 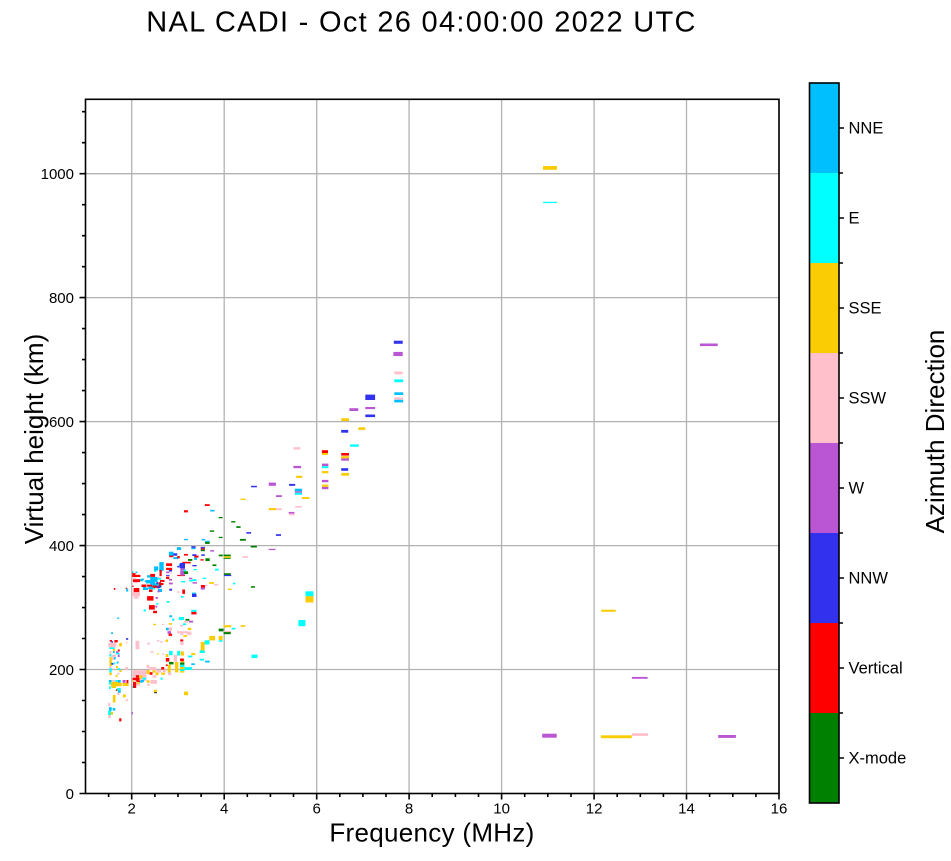 I want to click on svg-text: 1000, so click(x=57, y=174).